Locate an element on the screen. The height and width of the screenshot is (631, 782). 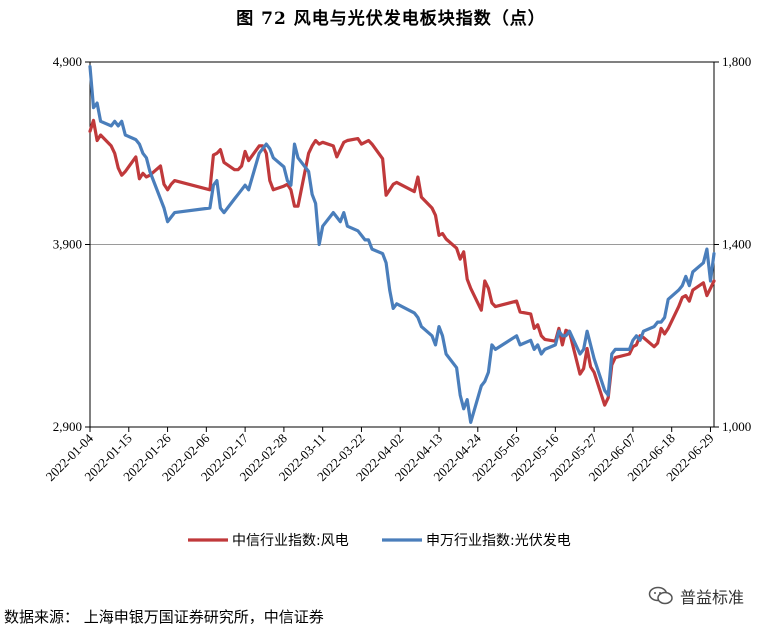
chart-title: 图 72 风电与光伏发电板块指数（点） is located at coordinates (391, 19).